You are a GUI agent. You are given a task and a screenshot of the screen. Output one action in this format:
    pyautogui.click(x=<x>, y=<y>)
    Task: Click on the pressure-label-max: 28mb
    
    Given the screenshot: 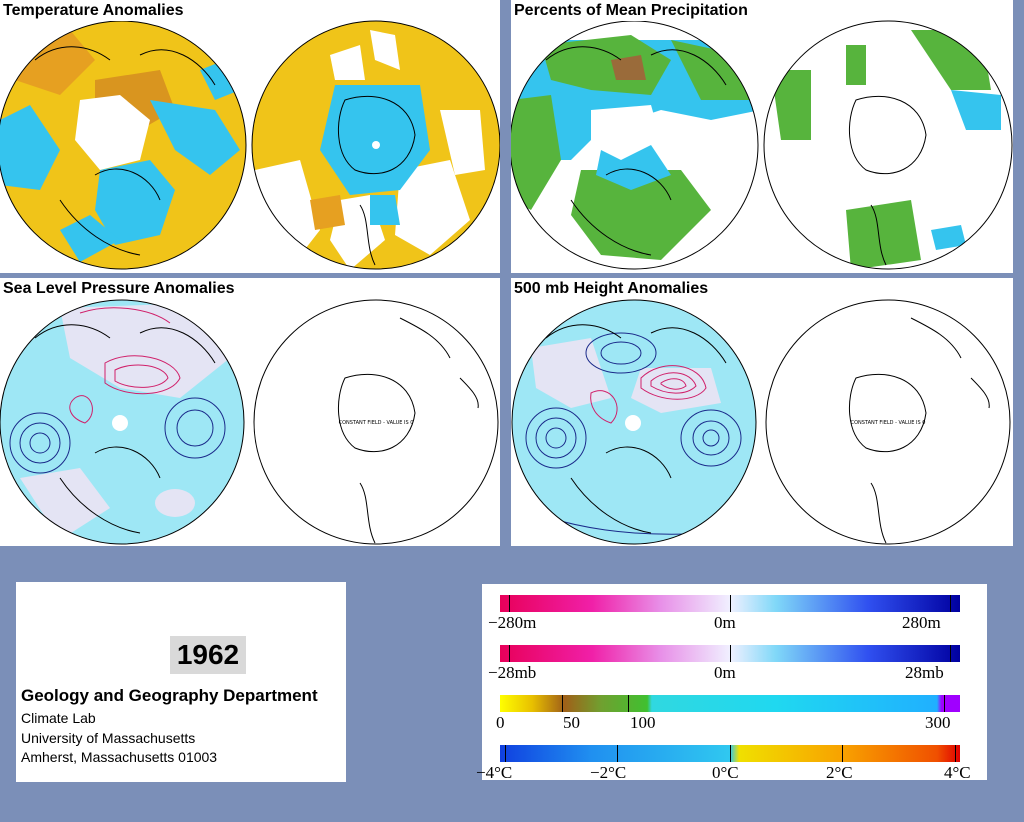 What is the action you would take?
    pyautogui.click(x=924, y=672)
    